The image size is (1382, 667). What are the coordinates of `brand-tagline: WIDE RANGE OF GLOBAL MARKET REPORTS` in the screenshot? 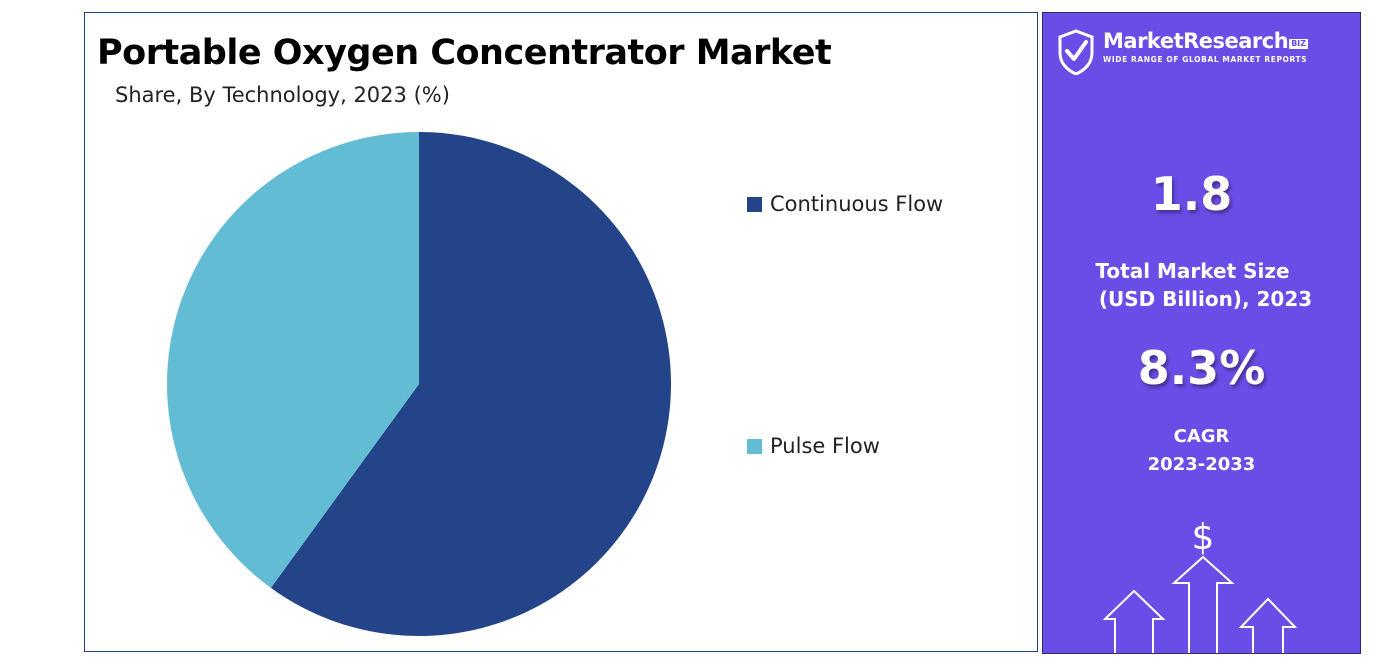 It's located at (1205, 59).